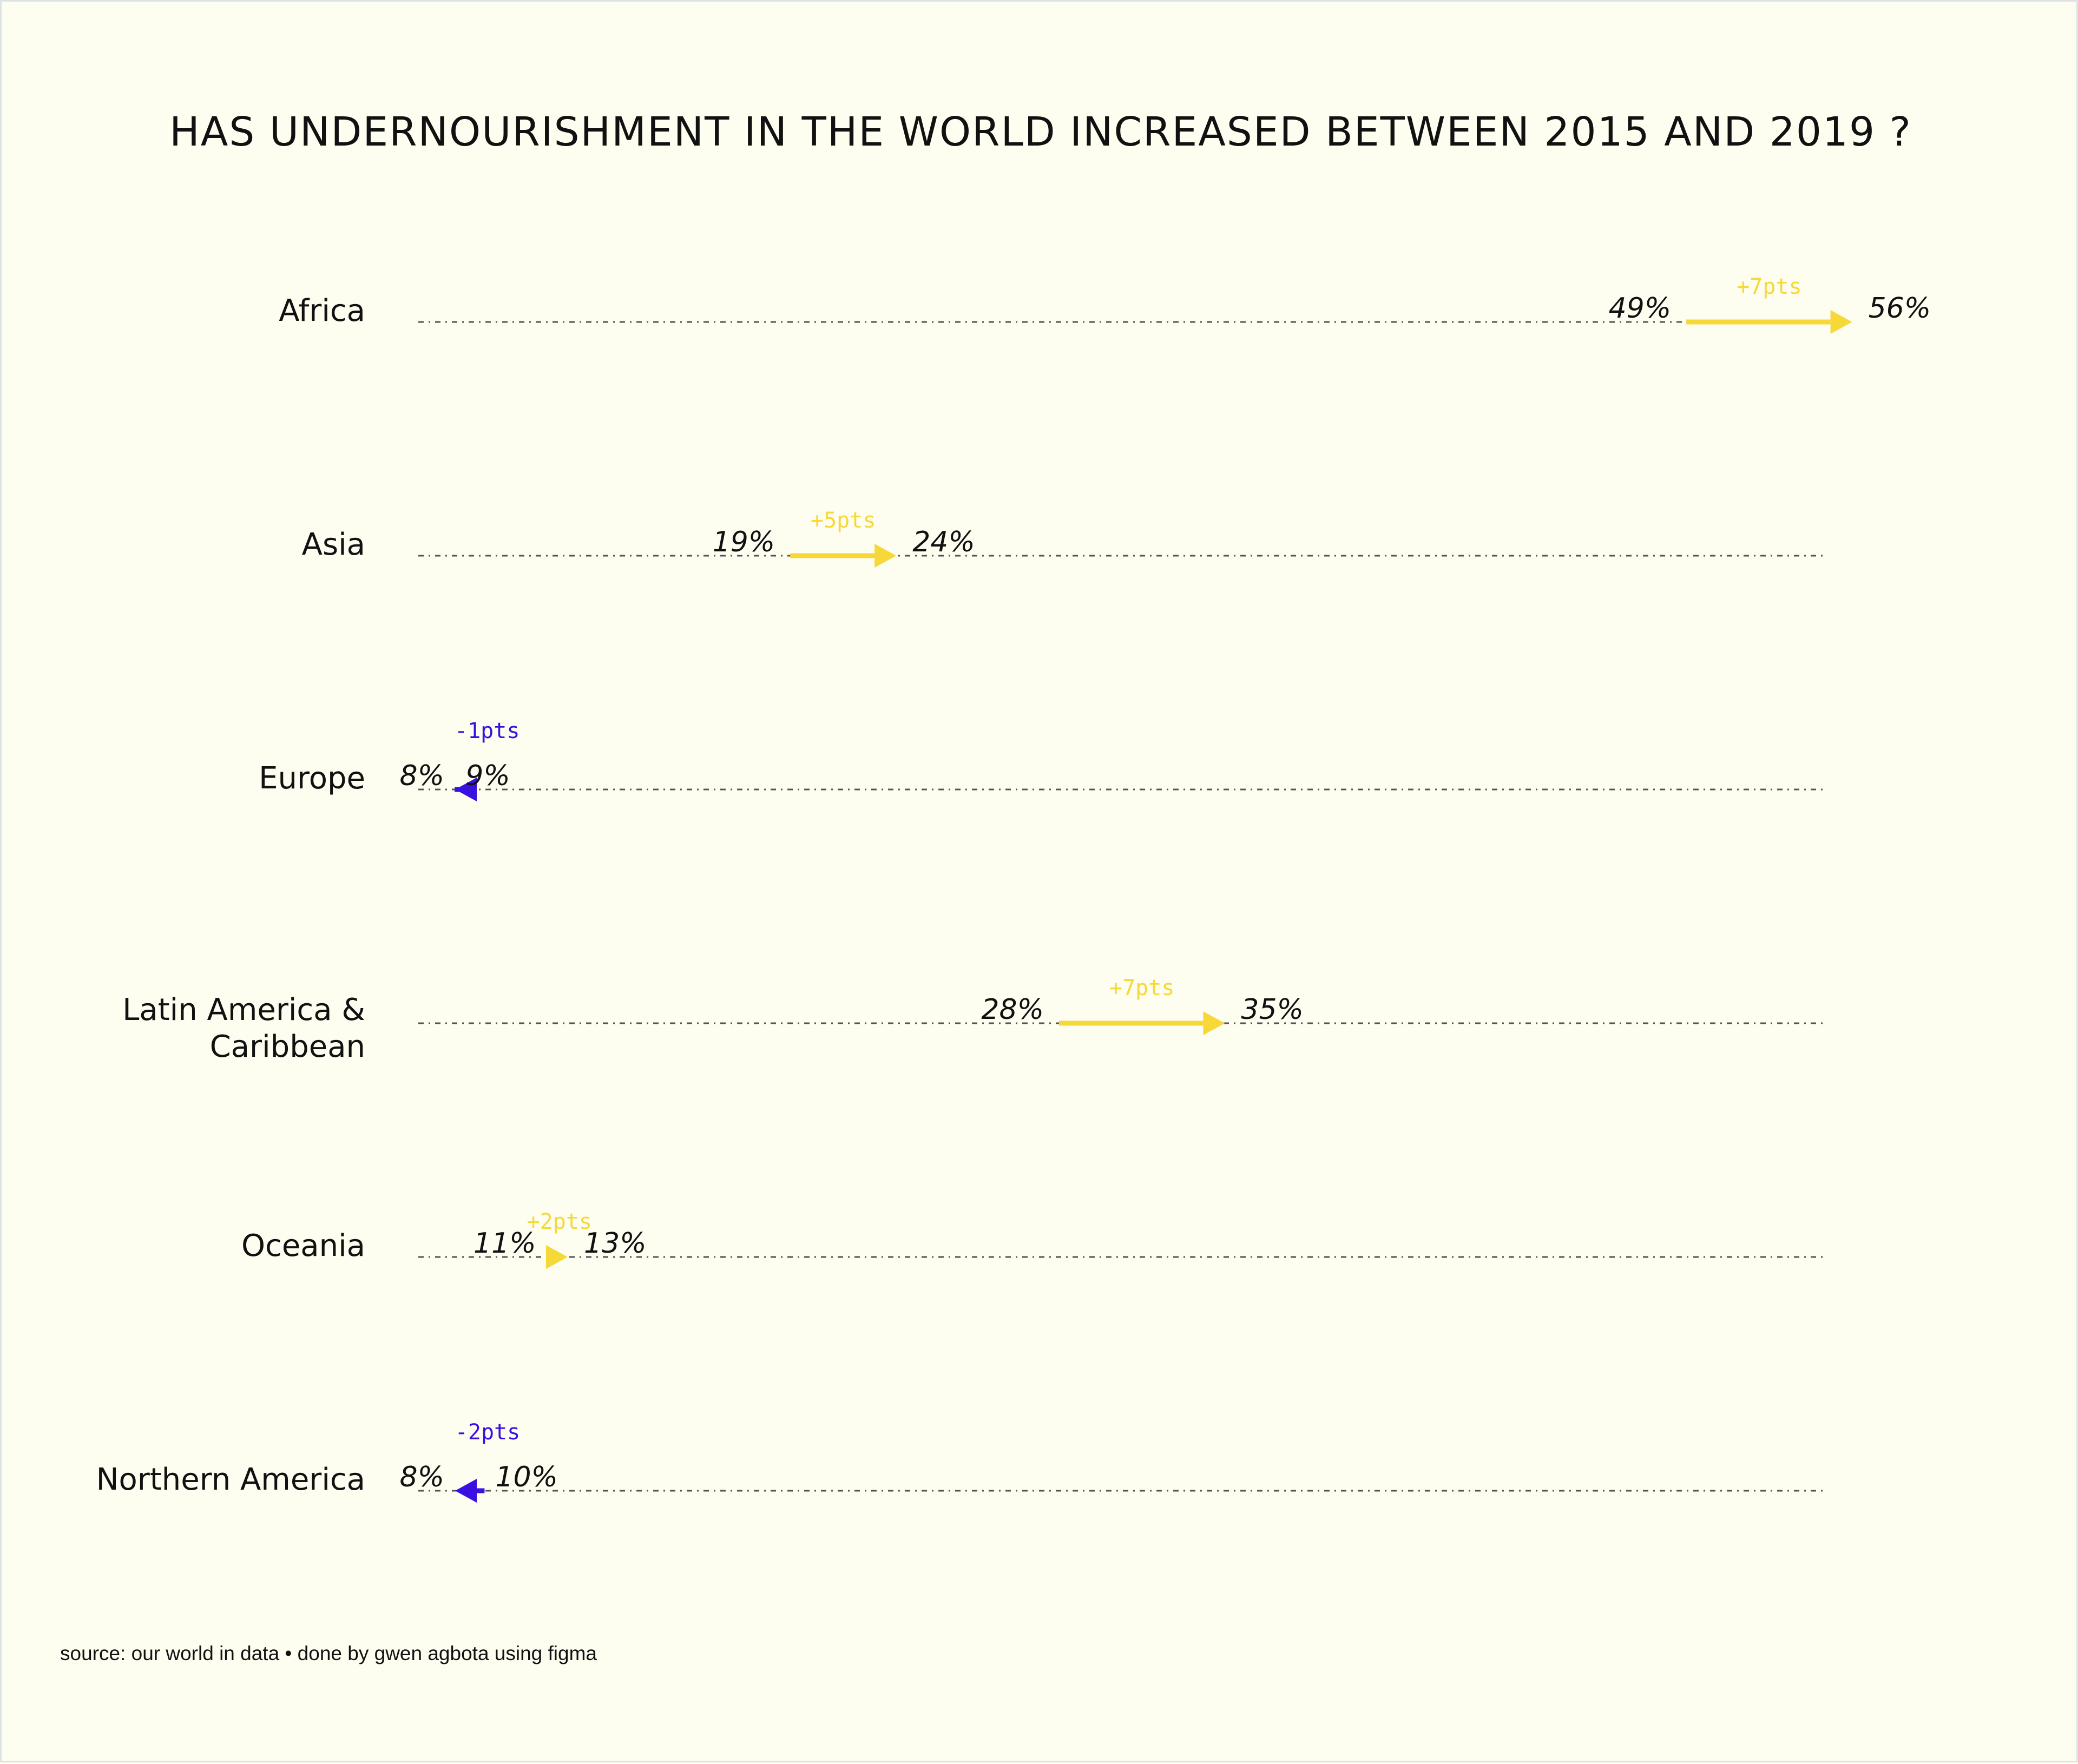 This screenshot has width=2078, height=1764. What do you see at coordinates (559, 1221) in the screenshot?
I see `delta-label: +2pts` at bounding box center [559, 1221].